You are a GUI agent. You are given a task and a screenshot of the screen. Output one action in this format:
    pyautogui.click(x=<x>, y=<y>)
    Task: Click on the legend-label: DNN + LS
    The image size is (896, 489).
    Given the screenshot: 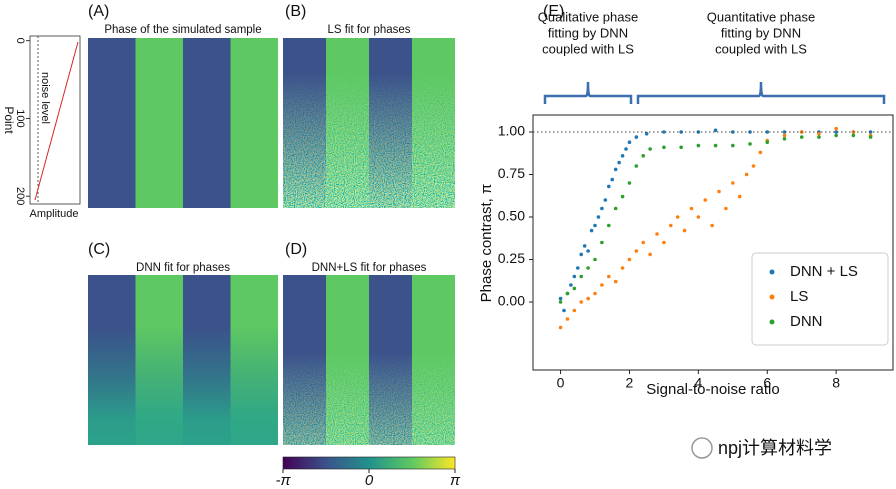 What is the action you would take?
    pyautogui.click(x=824, y=271)
    